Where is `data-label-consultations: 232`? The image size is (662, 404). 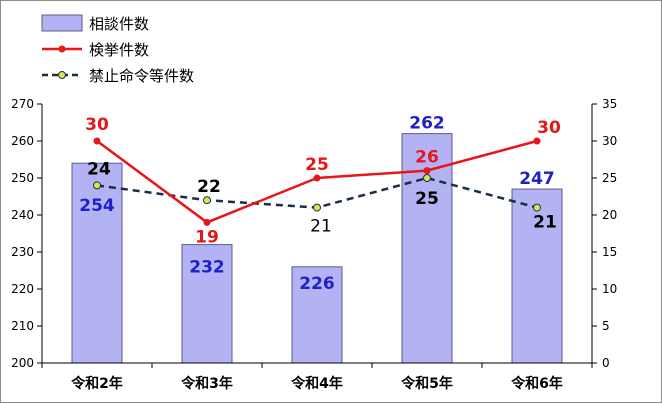 data-label-consultations: 232 is located at coordinates (207, 268).